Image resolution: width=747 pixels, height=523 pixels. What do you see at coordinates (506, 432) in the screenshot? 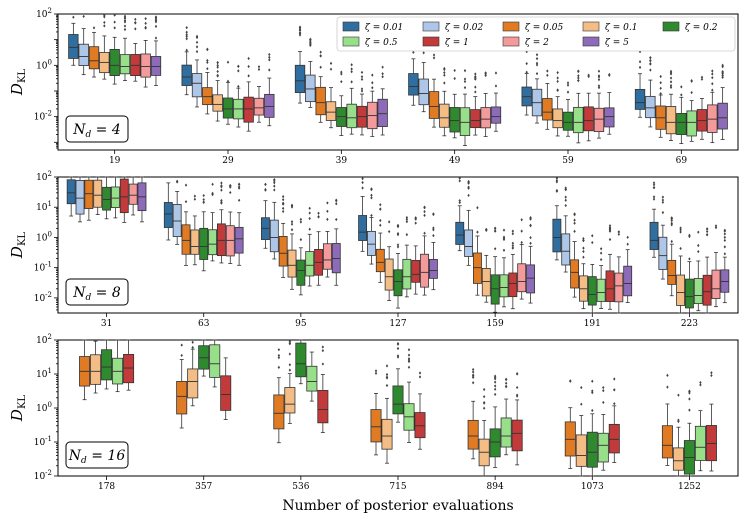
I see `box-zeta-0.5-894` at bounding box center [506, 432].